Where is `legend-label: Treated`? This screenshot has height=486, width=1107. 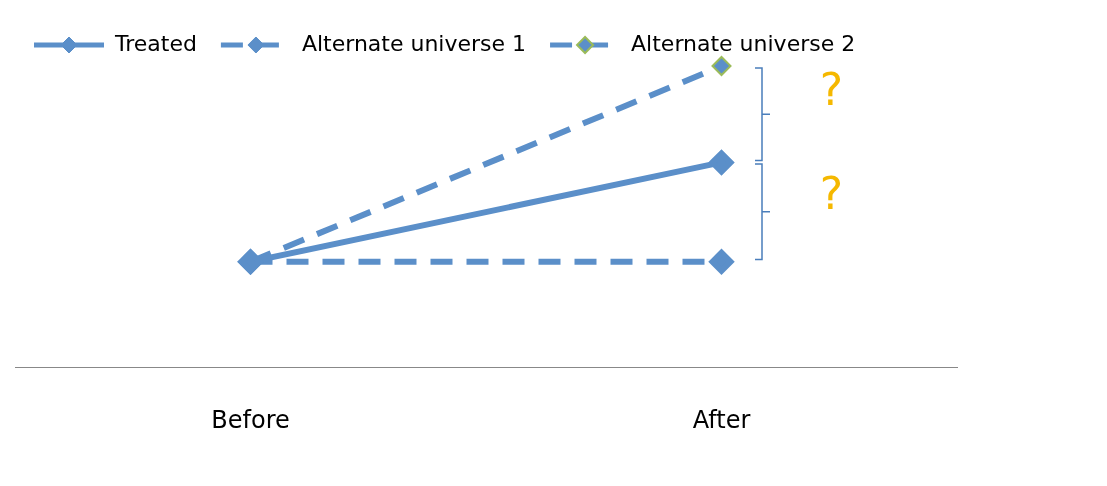 legend-label: Treated is located at coordinates (155, 43).